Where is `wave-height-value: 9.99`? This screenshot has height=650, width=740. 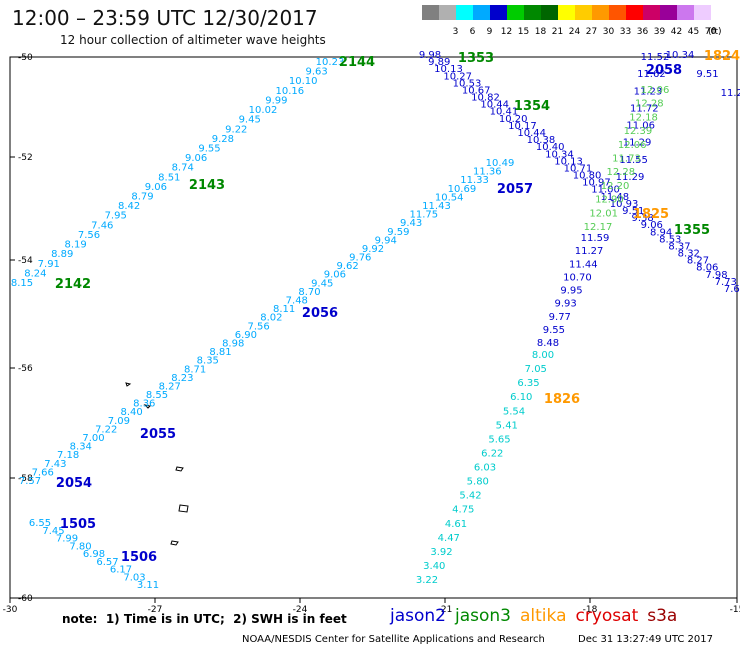
wave-height-value: 9.99 is located at coordinates (276, 100).